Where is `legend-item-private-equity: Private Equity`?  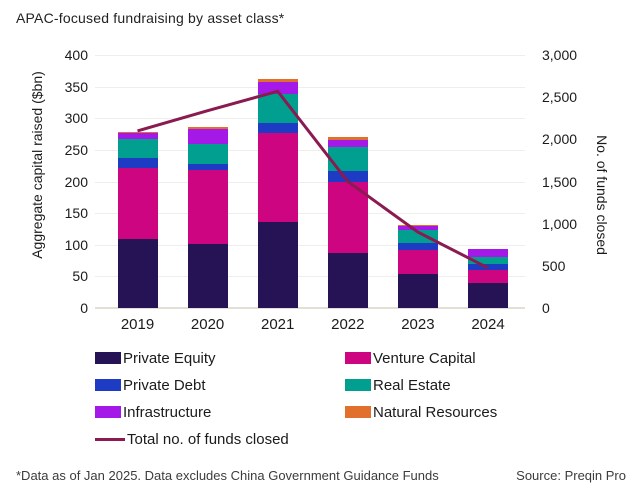 legend-item-private-equity: Private Equity is located at coordinates (220, 358).